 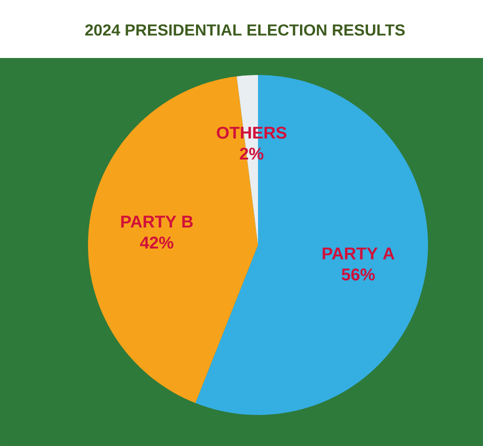 What do you see at coordinates (251, 132) in the screenshot?
I see `slice-label: OTHERS` at bounding box center [251, 132].